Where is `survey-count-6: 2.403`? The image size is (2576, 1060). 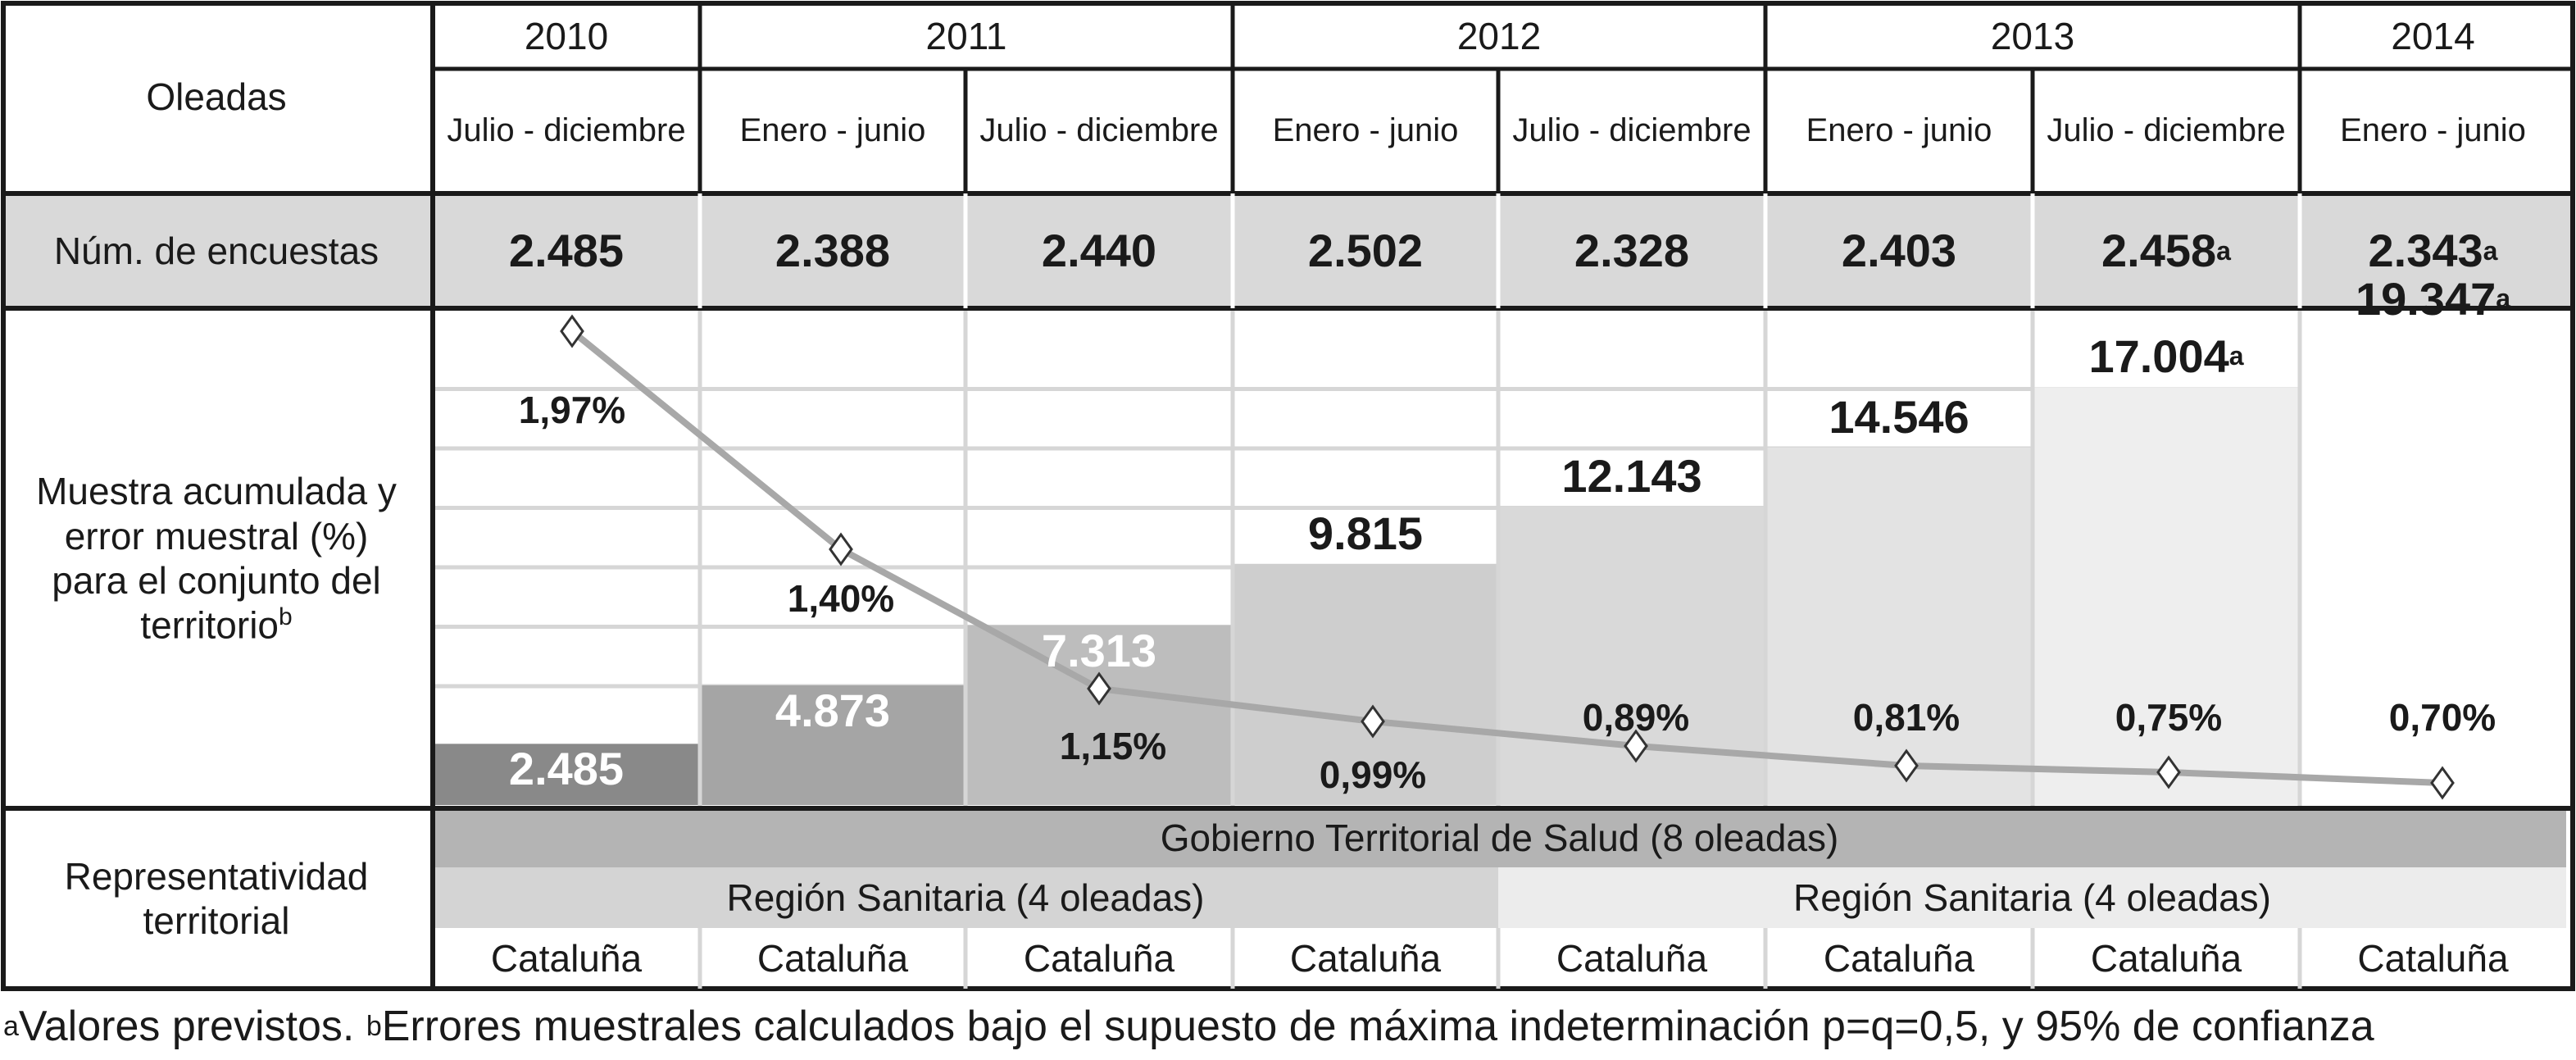 survey-count-6: 2.403 is located at coordinates (1899, 250).